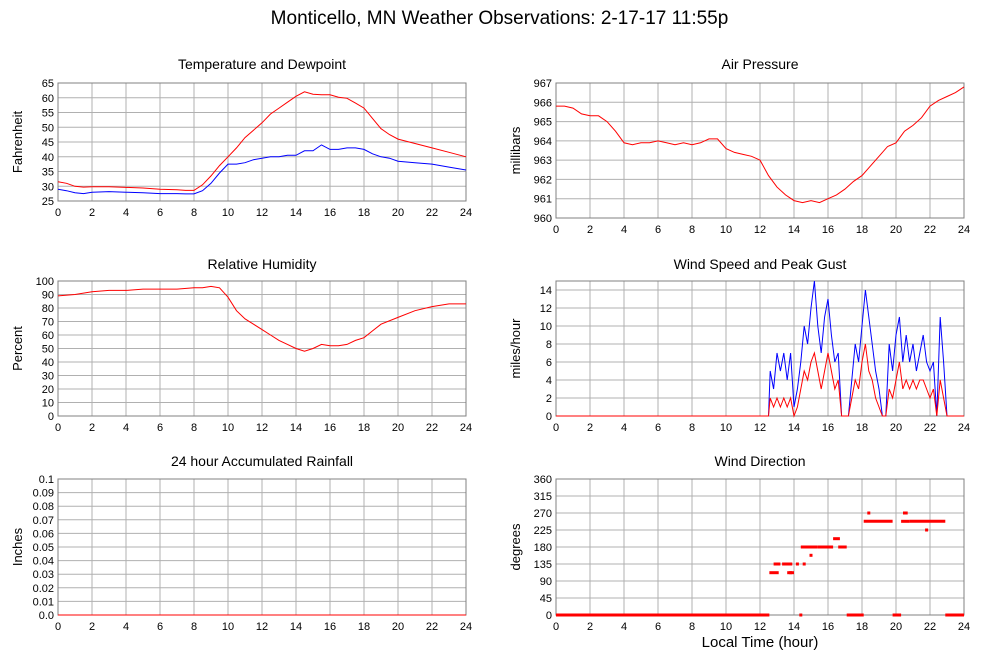 The width and height of the screenshot is (999, 659). I want to click on rainfall-y-tick-label: 0.08, so click(43, 507).